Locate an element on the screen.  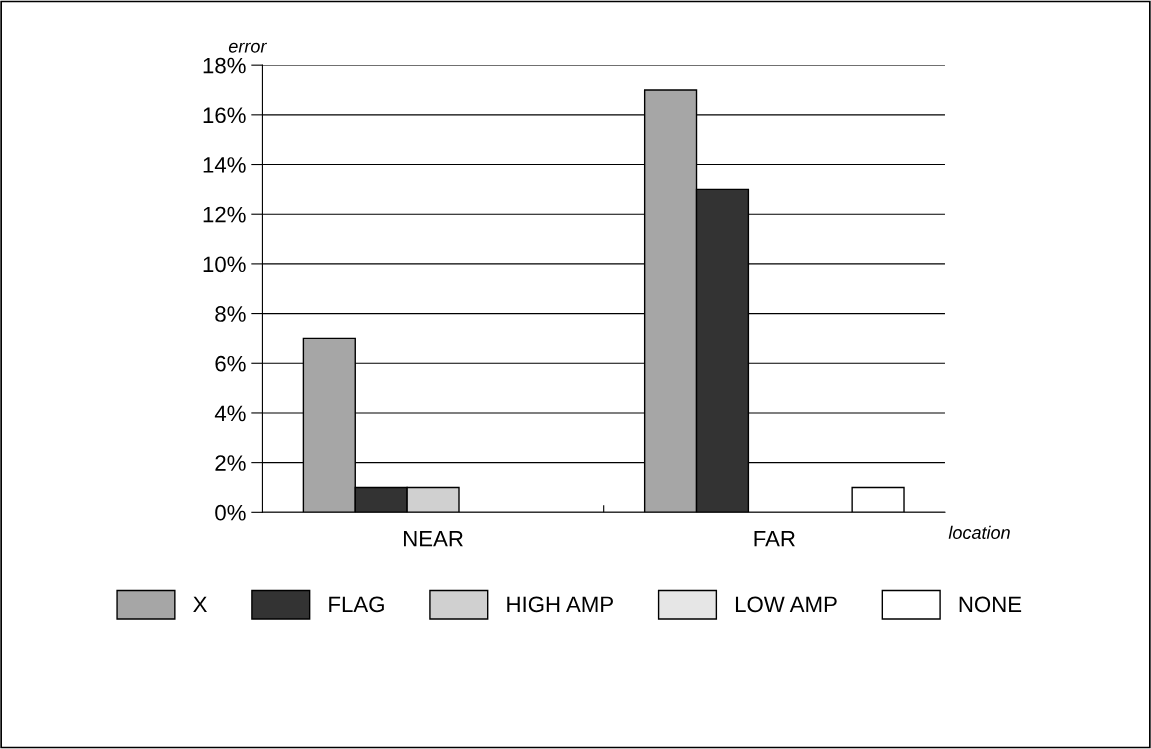
y-tick-label: 4% is located at coordinates (230, 413).